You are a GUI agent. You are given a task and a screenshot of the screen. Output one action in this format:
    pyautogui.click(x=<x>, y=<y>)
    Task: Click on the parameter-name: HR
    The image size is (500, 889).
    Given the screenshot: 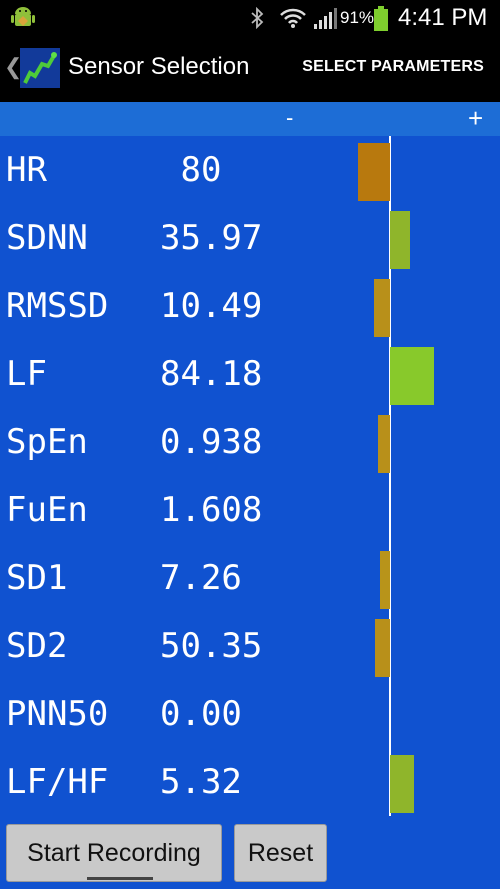 What is the action you would take?
    pyautogui.click(x=26, y=170)
    